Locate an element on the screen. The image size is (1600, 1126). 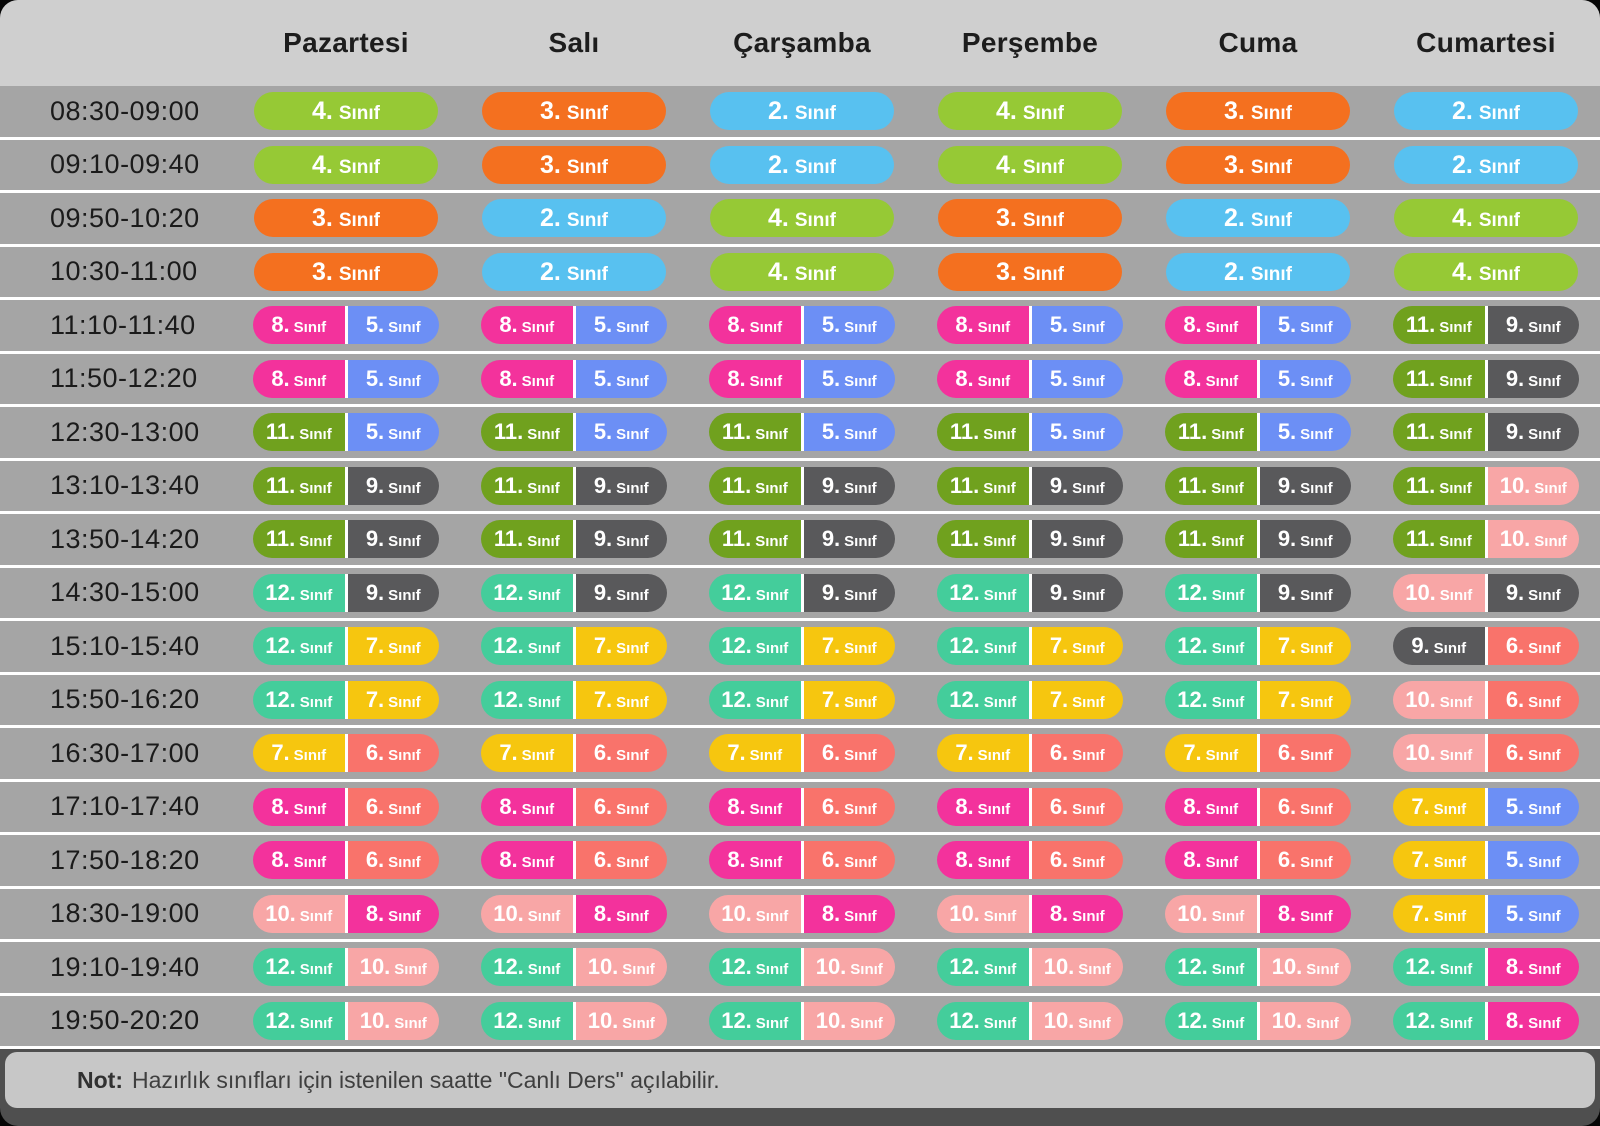
schedule-cell: 2. Sınıf is located at coordinates (802, 111).